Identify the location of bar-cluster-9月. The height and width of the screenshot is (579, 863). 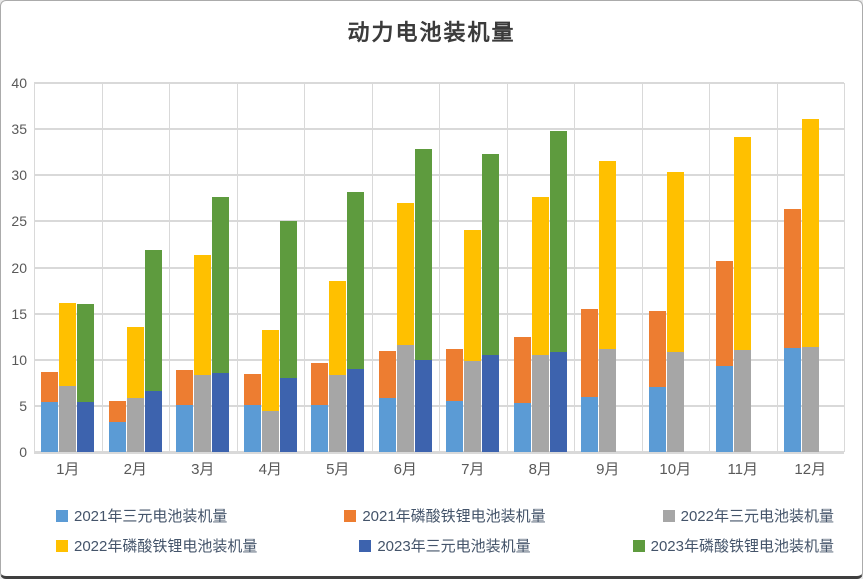
(608, 267).